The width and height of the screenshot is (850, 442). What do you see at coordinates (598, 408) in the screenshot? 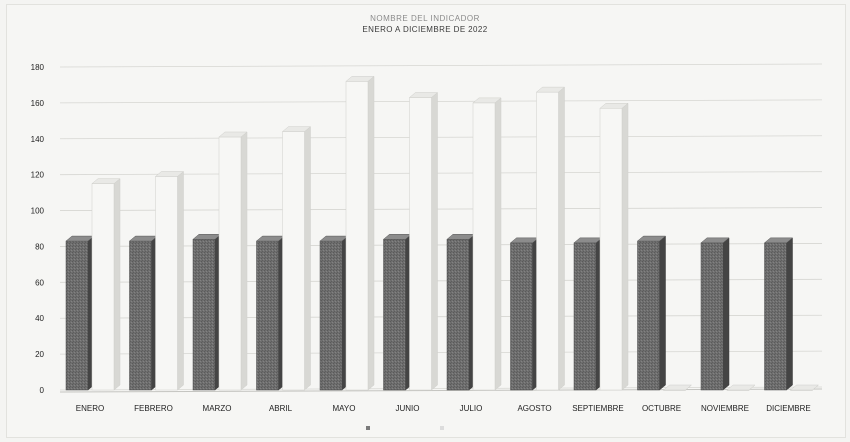
I see `x-category-label: SEPTIEMBRE` at bounding box center [598, 408].